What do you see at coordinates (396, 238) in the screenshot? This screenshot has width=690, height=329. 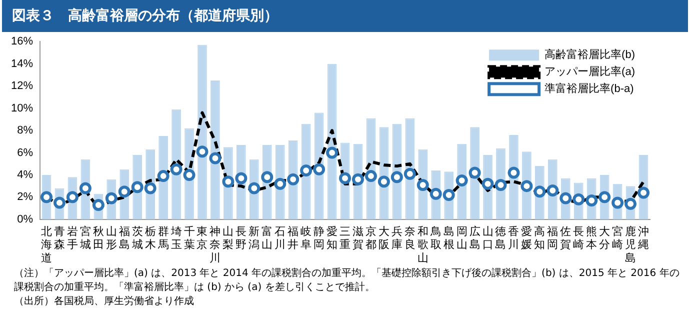 I see `x-tick-label: 兵庫` at bounding box center [396, 238].